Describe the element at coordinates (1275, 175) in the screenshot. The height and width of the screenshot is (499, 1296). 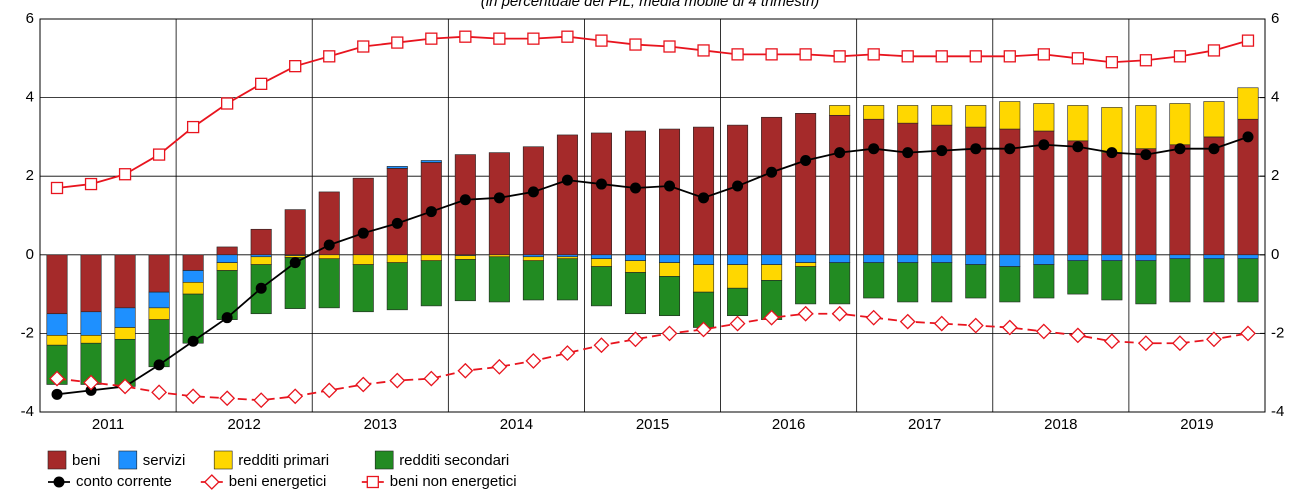
I see `y2-tick-label: 2` at that location.